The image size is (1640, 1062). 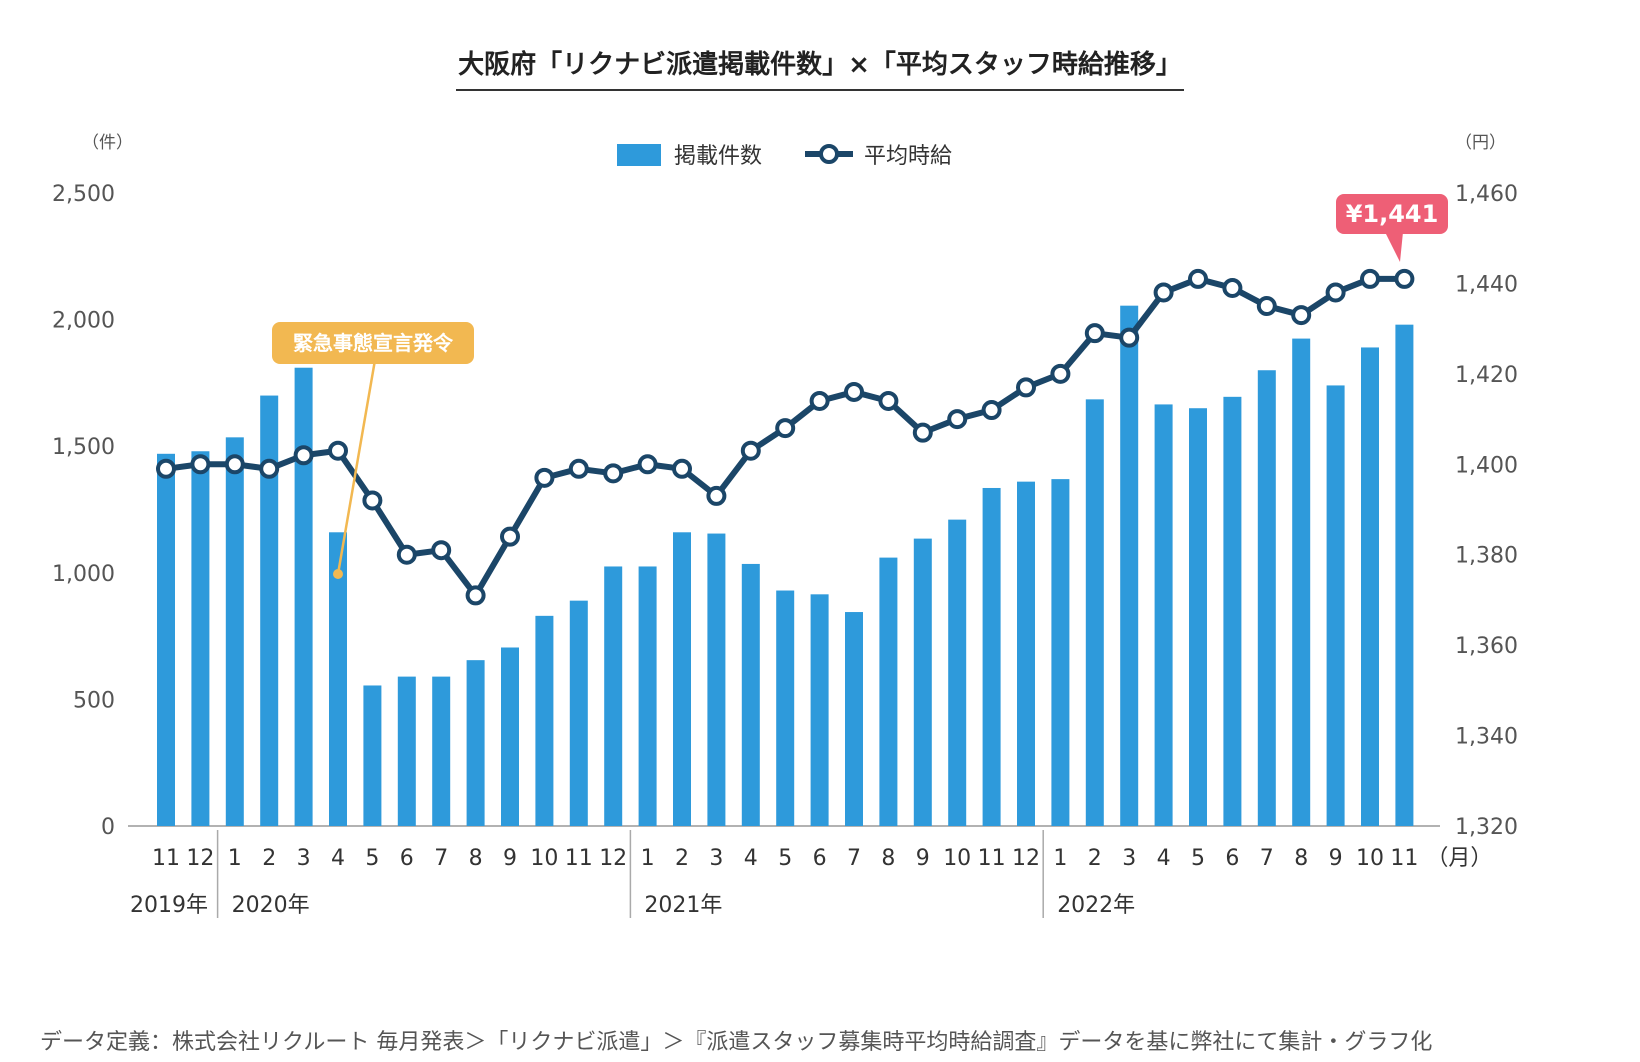 What do you see at coordinates (1095, 858) in the screenshot?
I see `month-tick-label: 2` at bounding box center [1095, 858].